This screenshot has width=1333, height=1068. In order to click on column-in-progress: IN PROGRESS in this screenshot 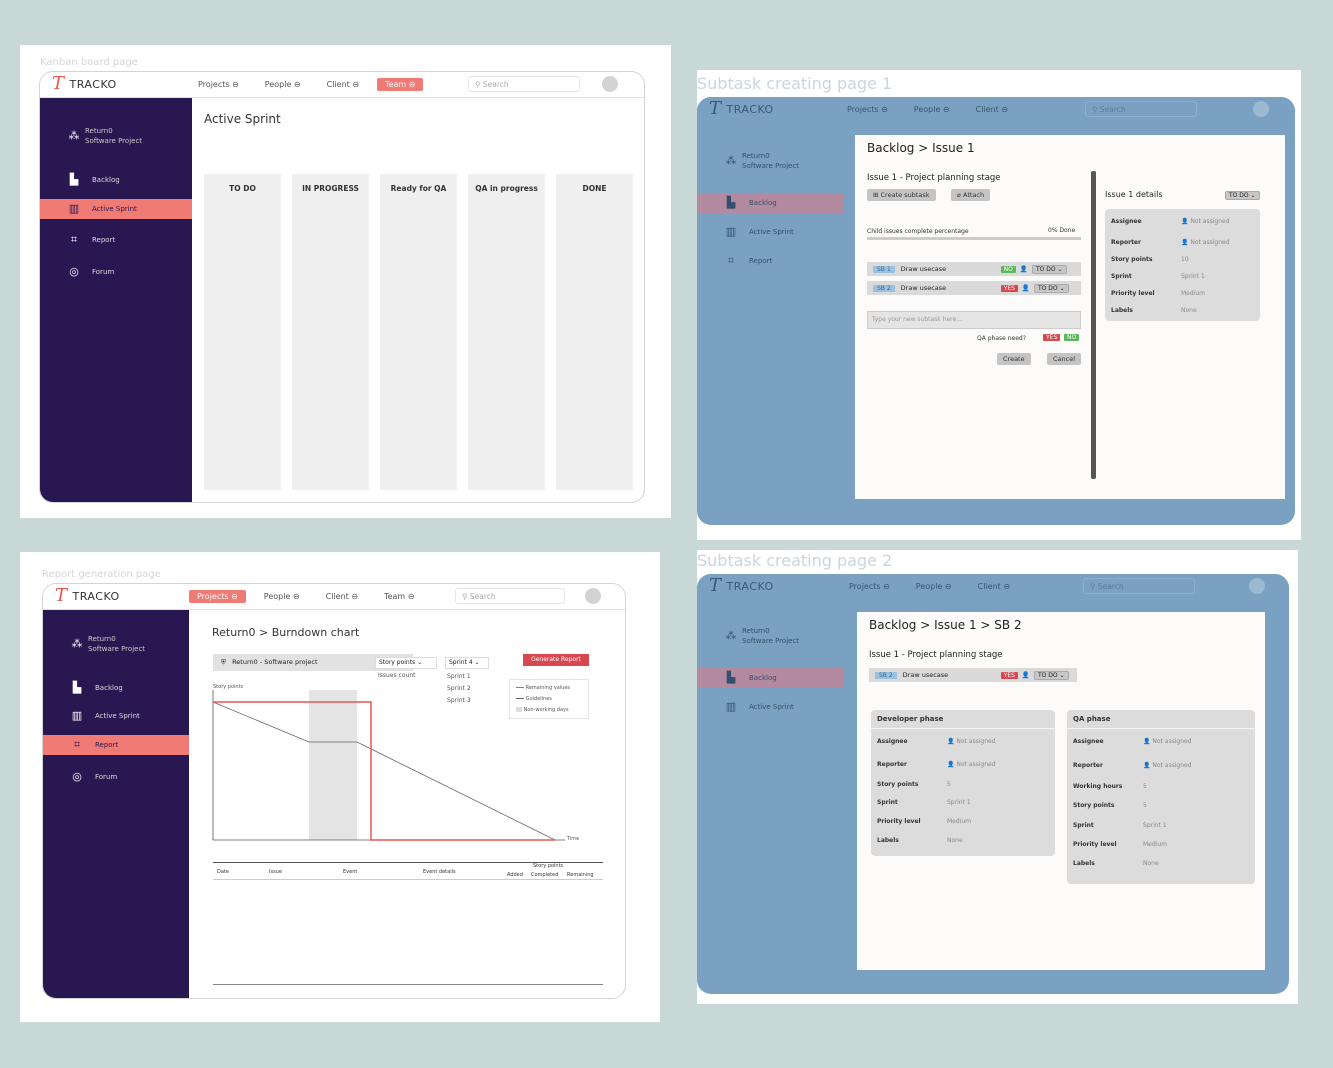, I will do `click(330, 332)`.